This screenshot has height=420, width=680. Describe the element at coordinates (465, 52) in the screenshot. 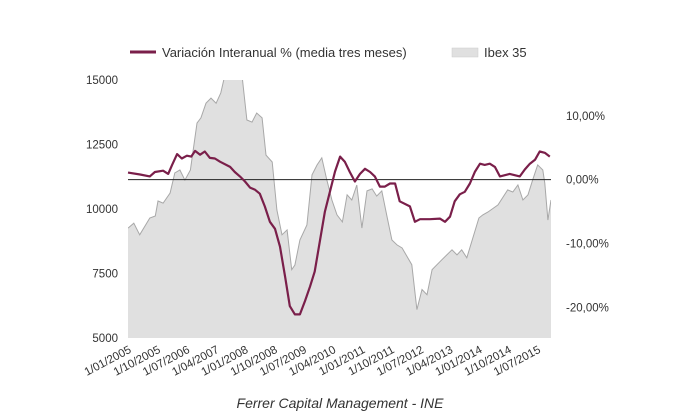

I see `legend-swatch-ibex` at that location.